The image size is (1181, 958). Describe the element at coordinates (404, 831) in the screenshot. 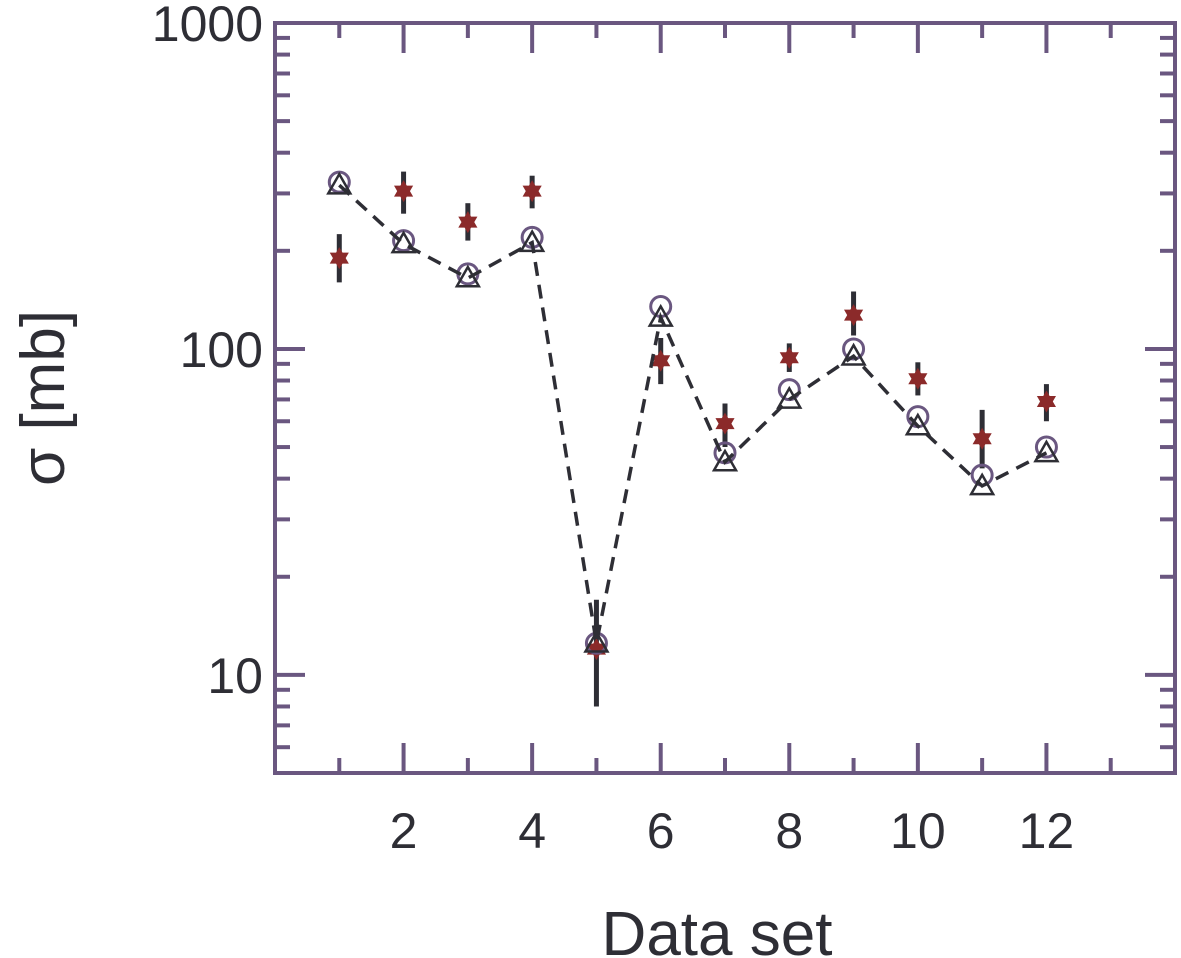

I see `x-tick-label: 2` at that location.